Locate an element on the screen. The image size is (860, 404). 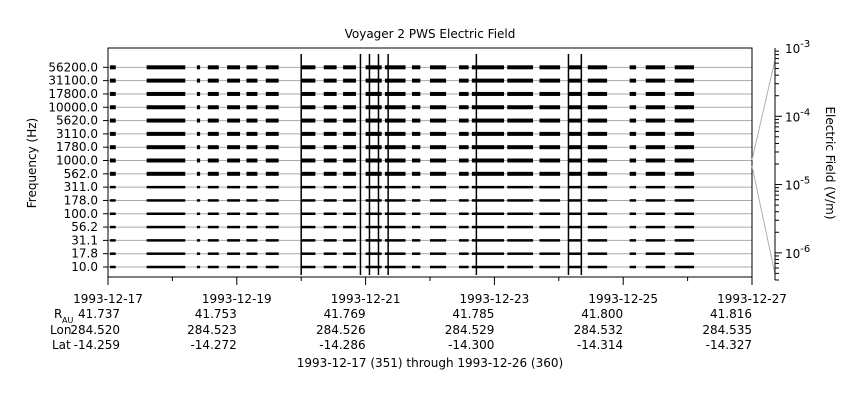
ephemeris-r-value: 41.785 is located at coordinates (473, 314).